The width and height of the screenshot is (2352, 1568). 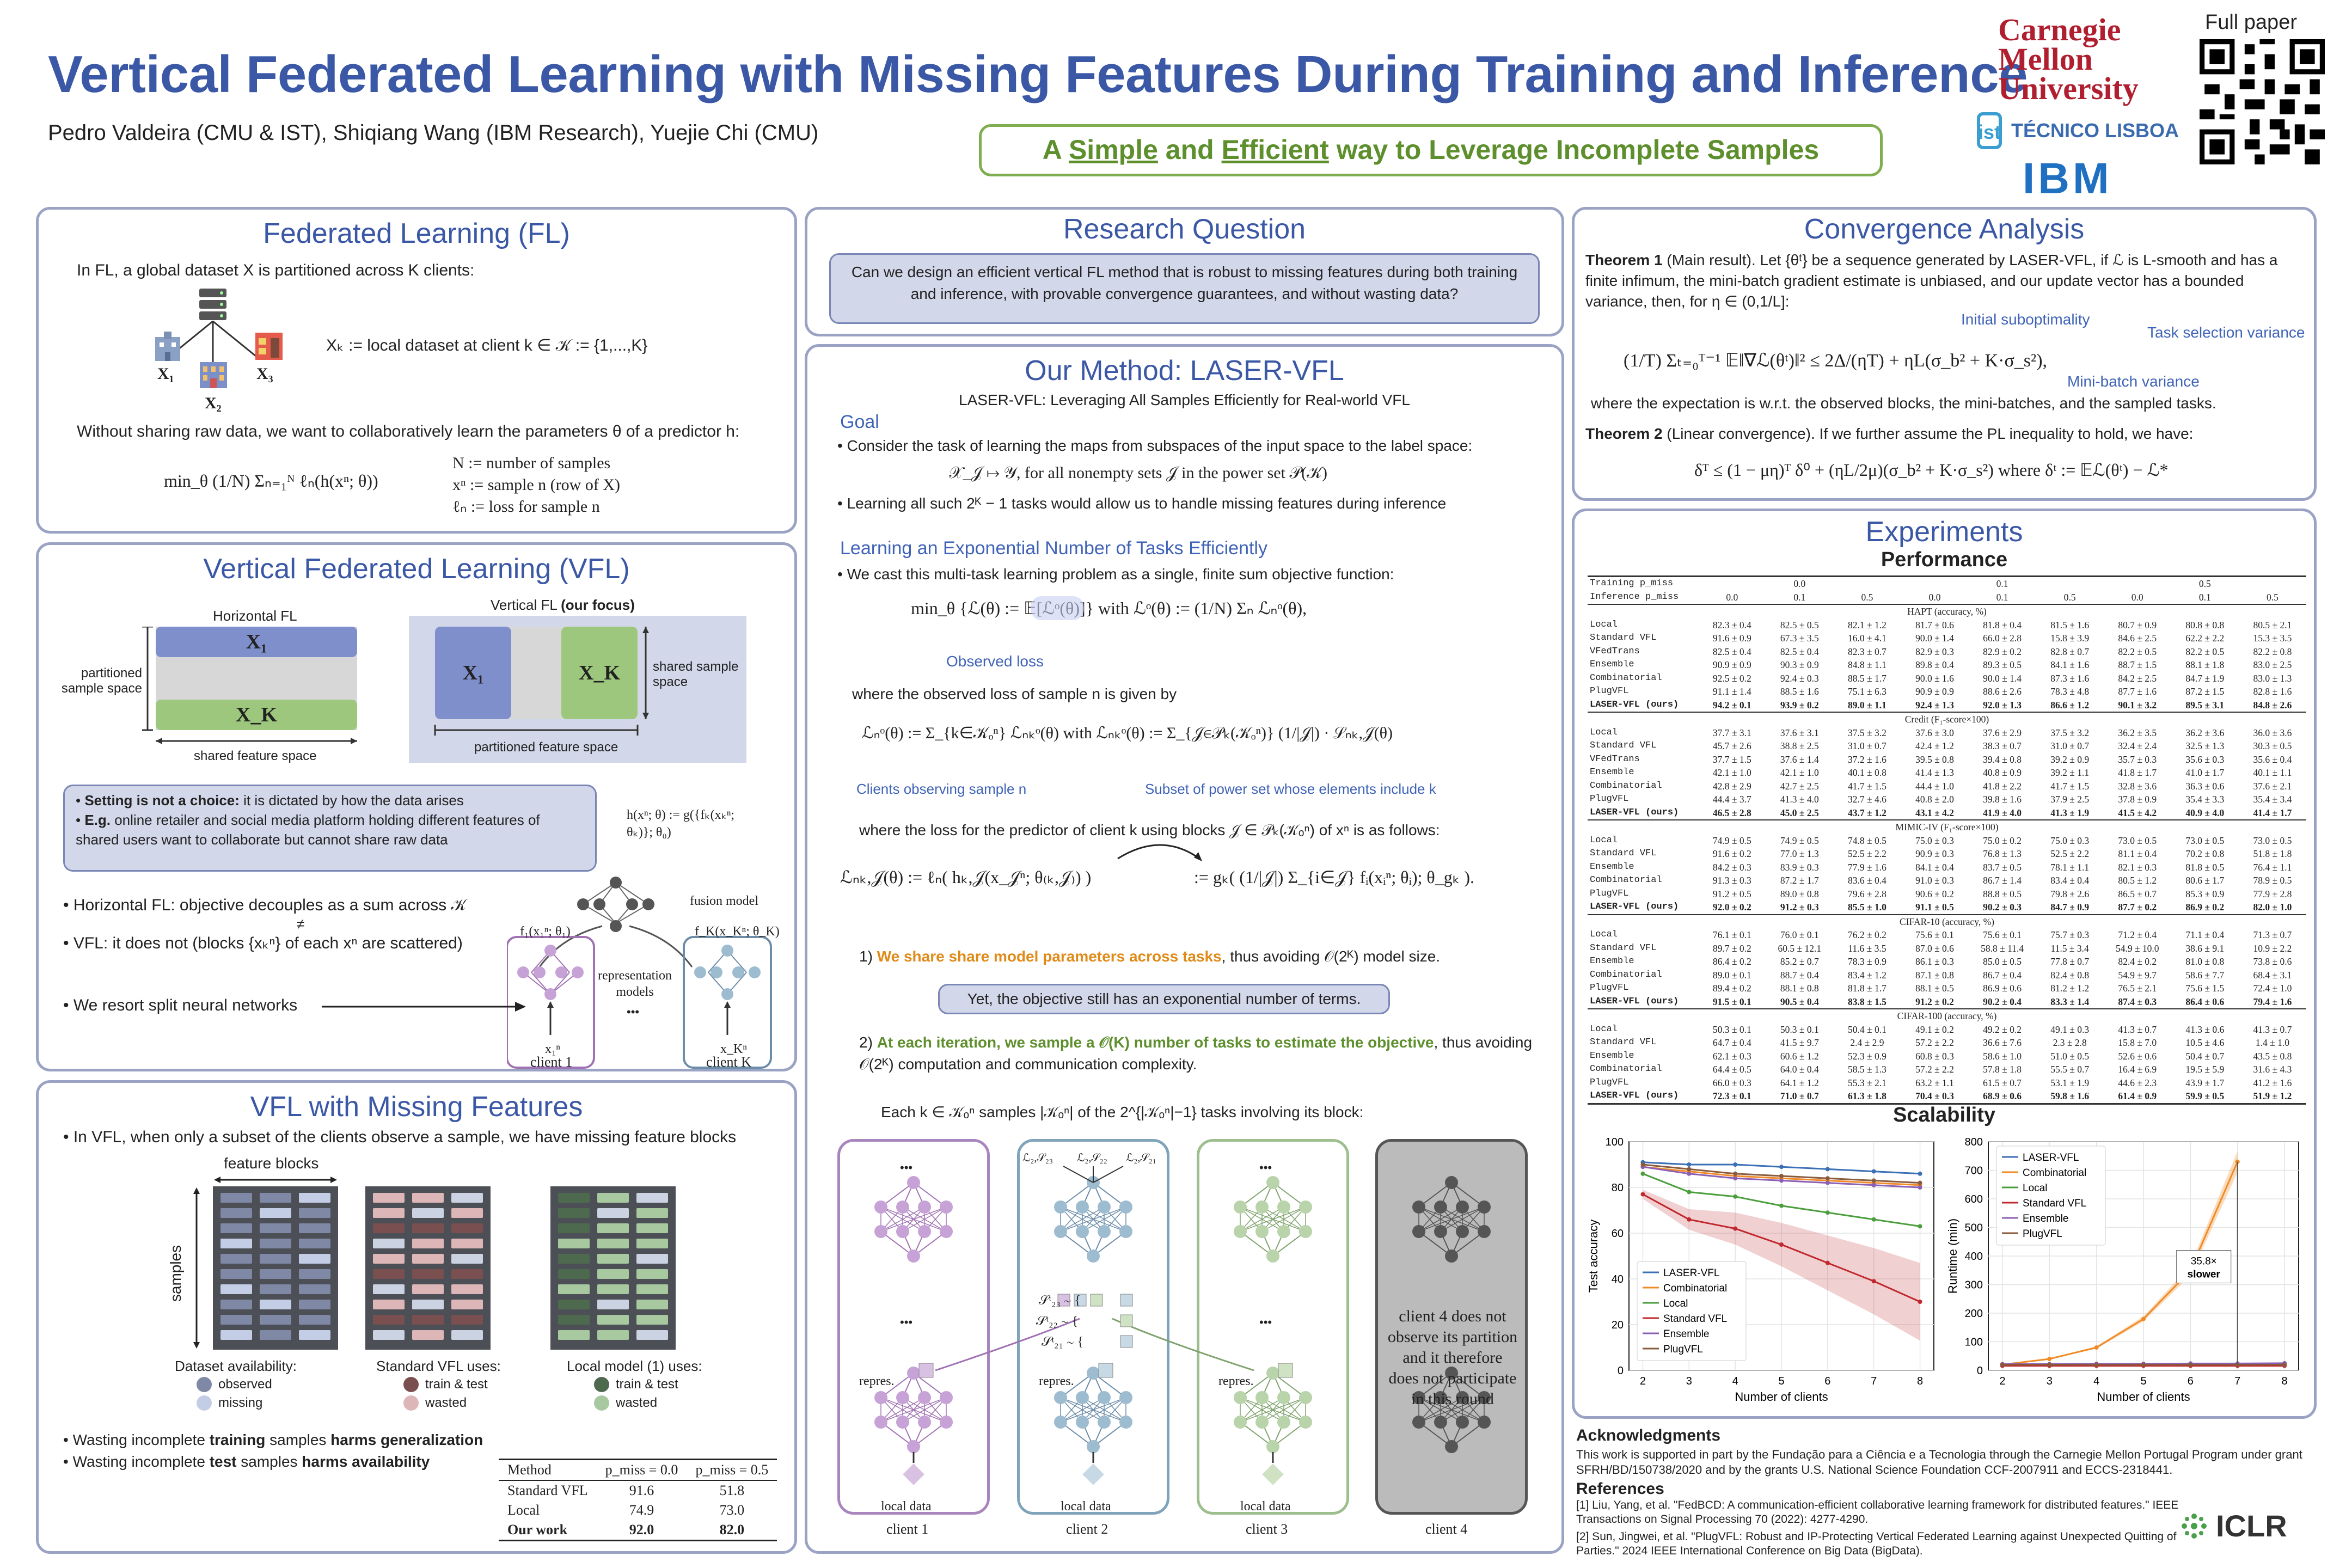 I want to click on value-cell: 52.3 ± 0.9, so click(x=1867, y=1056).